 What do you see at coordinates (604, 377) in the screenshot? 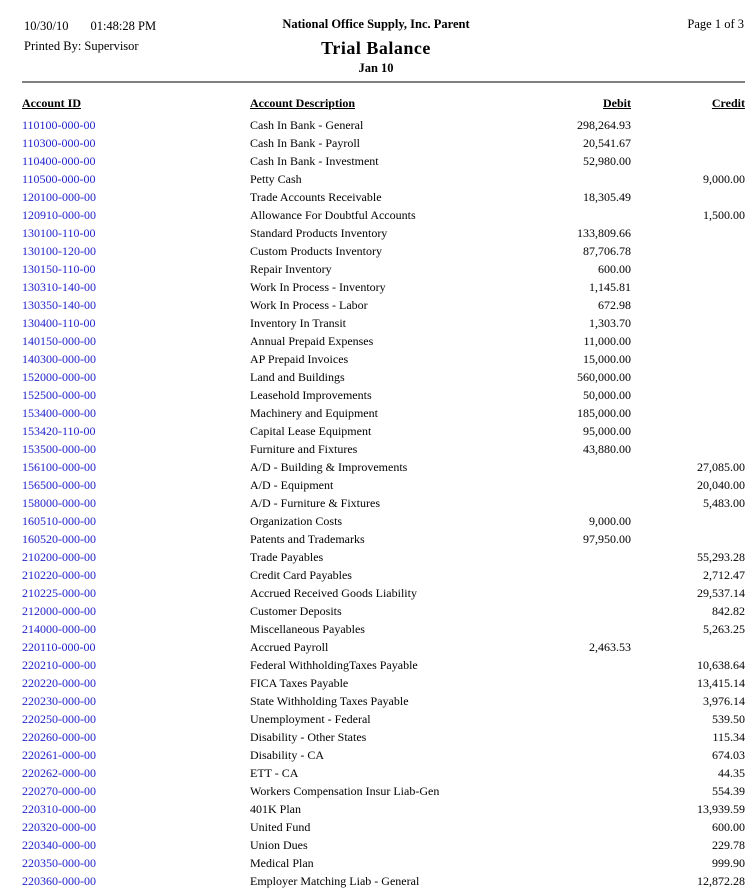
I see `debit-amount: 560,000.00` at bounding box center [604, 377].